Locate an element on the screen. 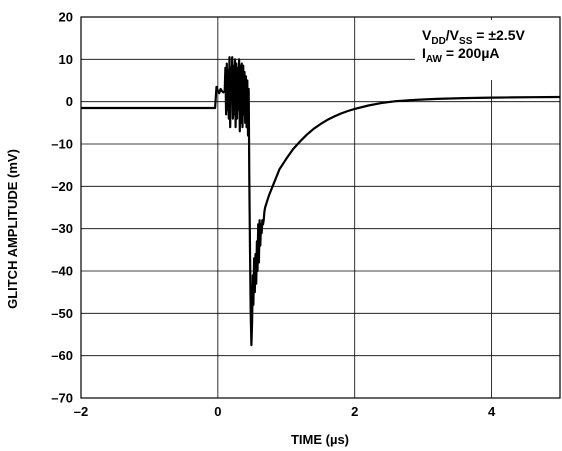  x-tick-label: 2 is located at coordinates (354, 411).